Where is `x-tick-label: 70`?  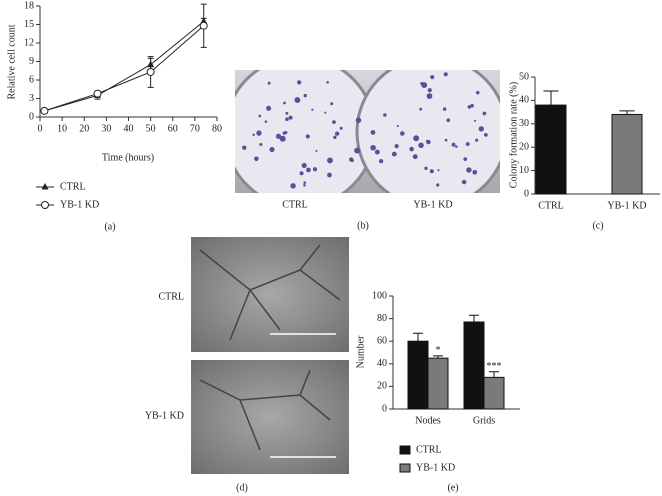 x-tick-label: 70 is located at coordinates (195, 128).